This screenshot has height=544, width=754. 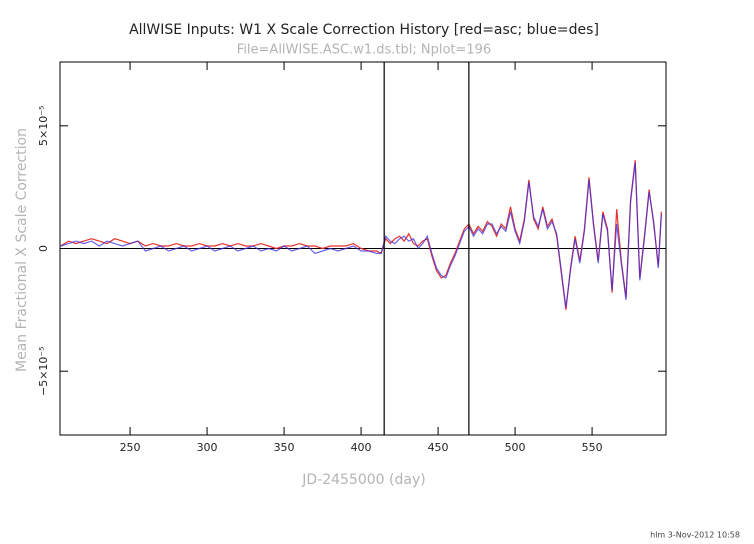 I want to click on y-tick-label: −5×10⁻⁵, so click(x=43, y=371).